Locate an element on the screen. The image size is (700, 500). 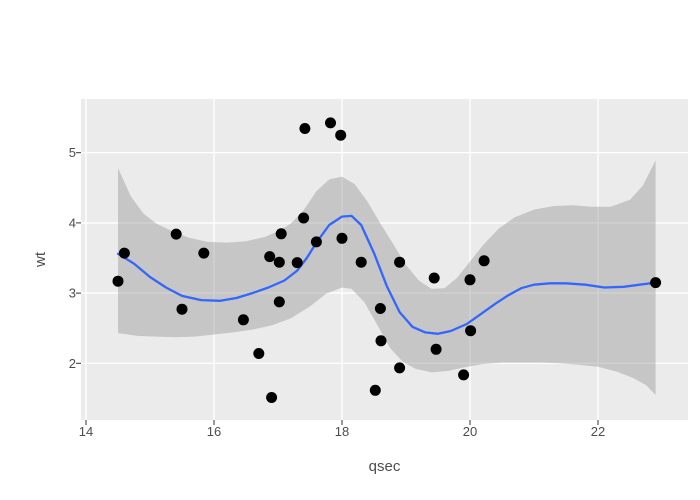
x-tick-label: 16 is located at coordinates (214, 431).